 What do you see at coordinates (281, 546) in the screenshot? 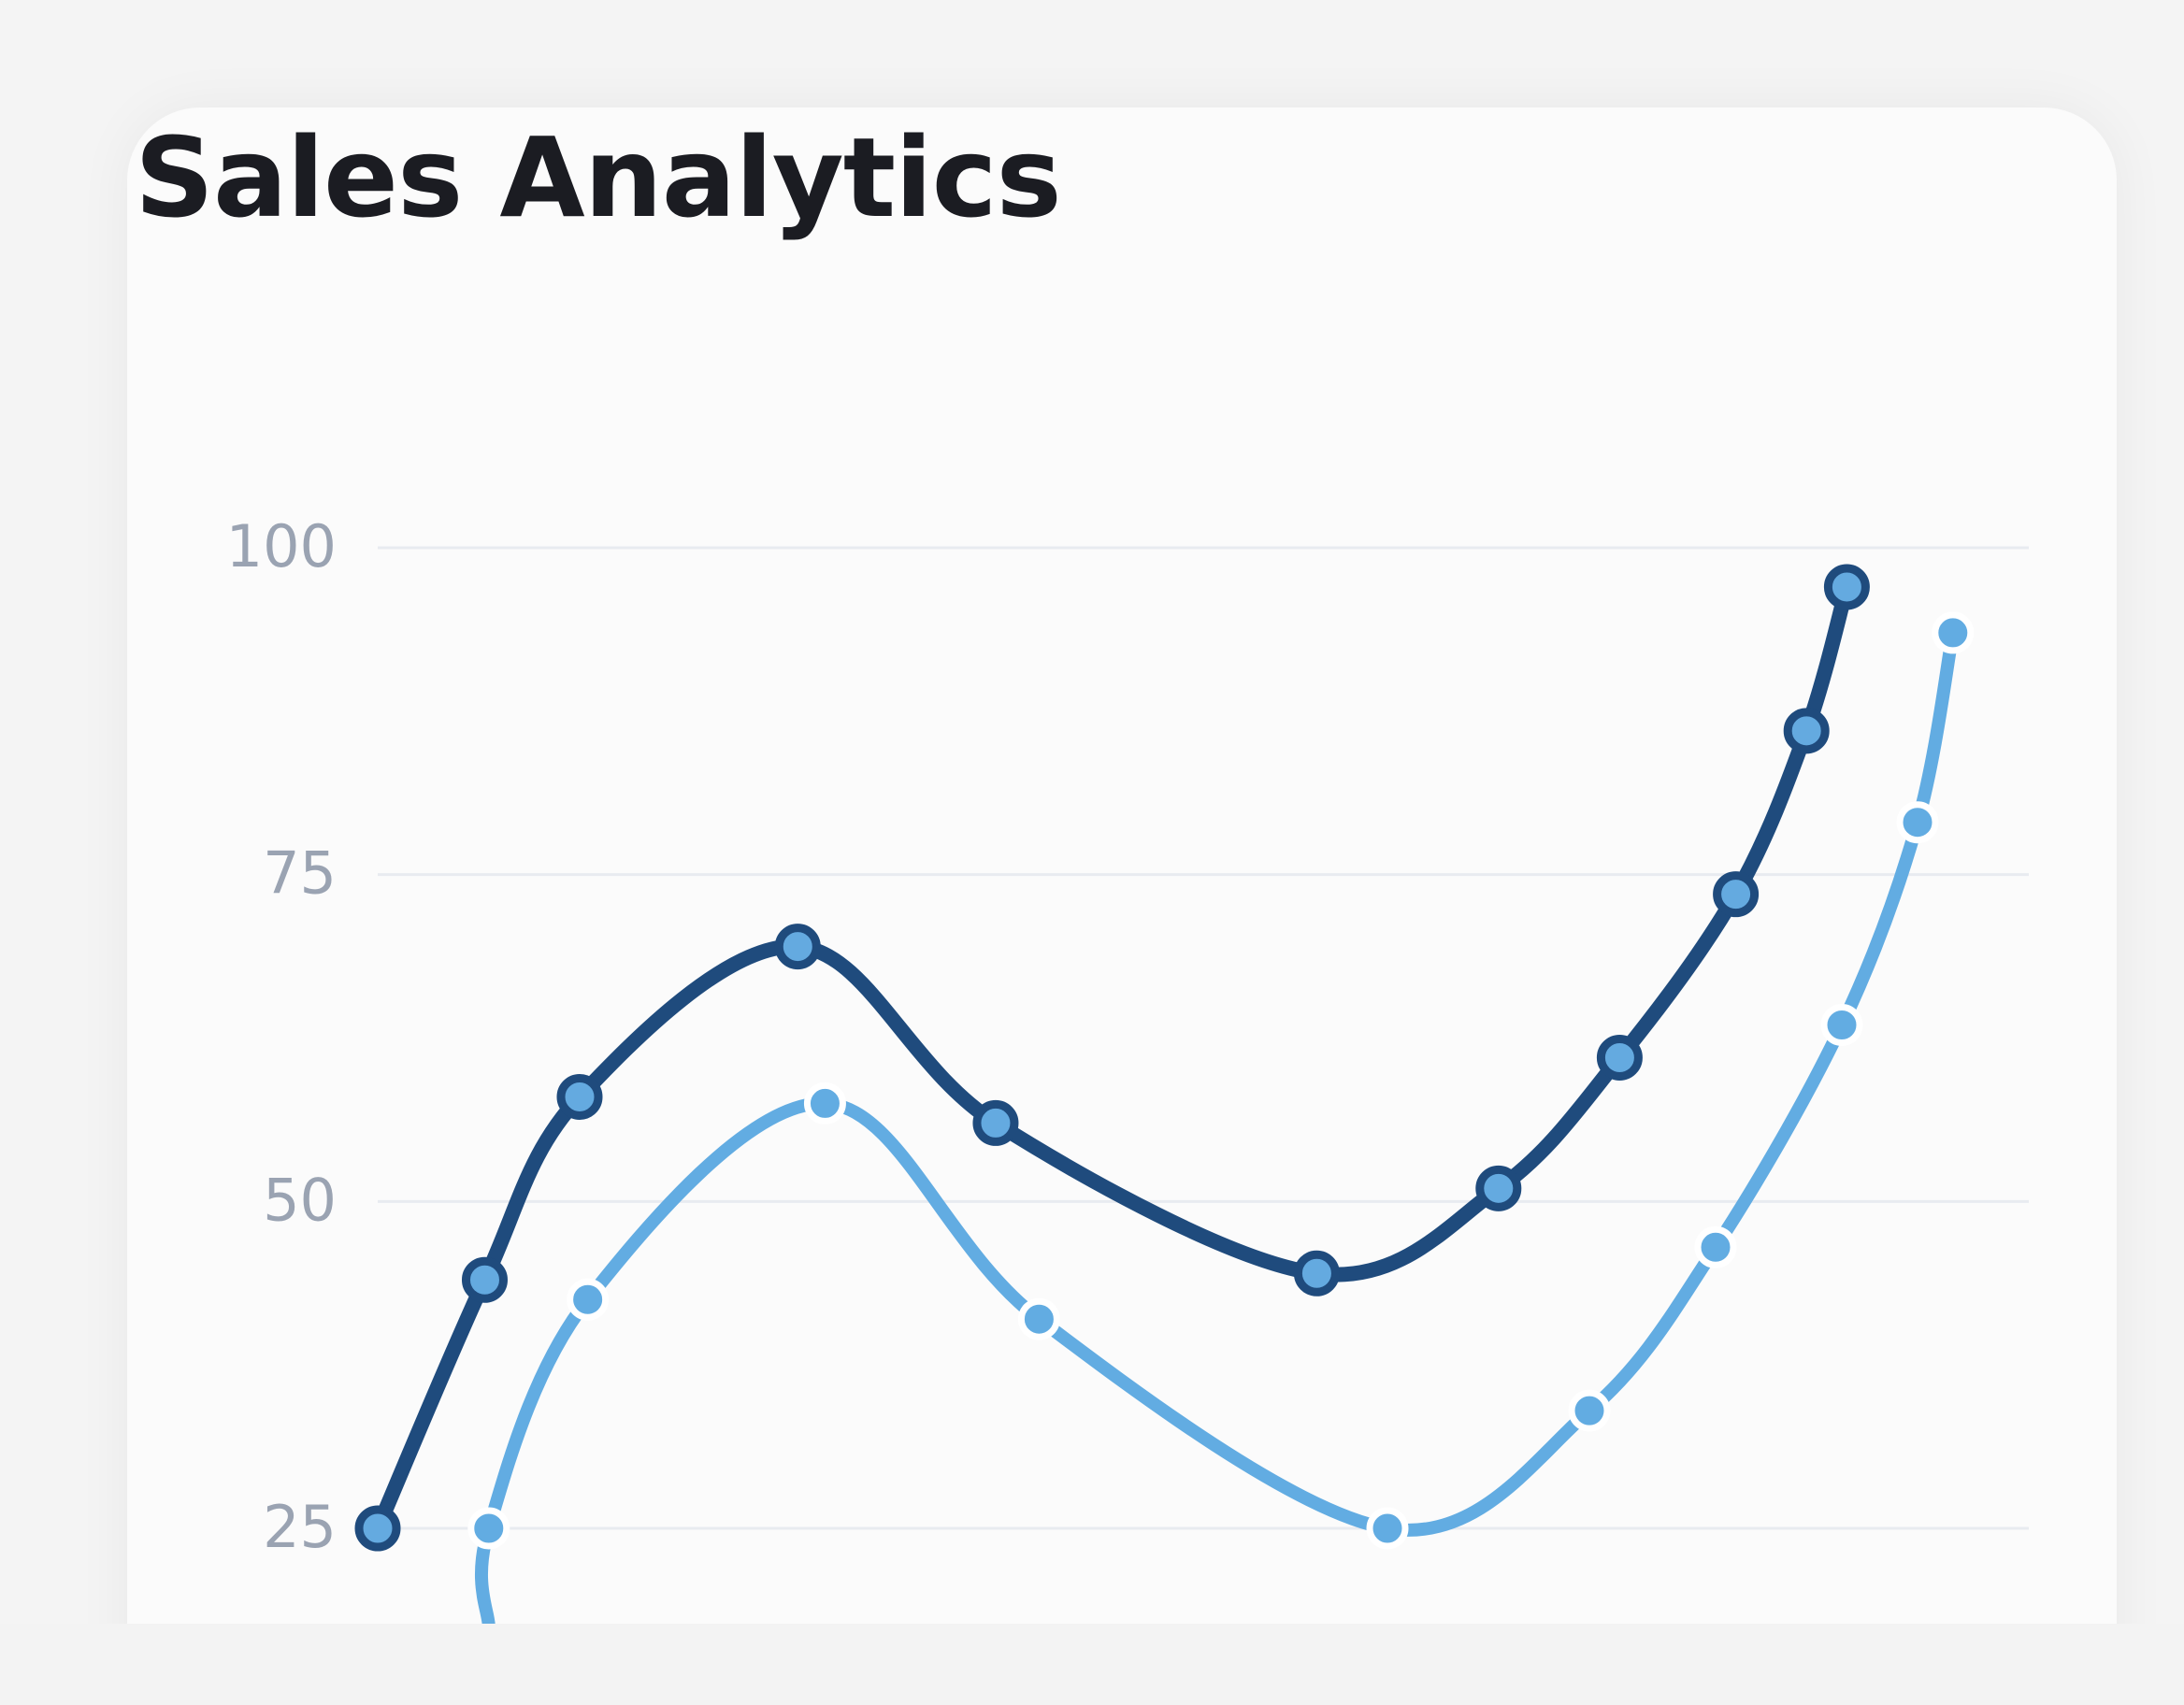
I see `y-tick-label: 100` at bounding box center [281, 546].